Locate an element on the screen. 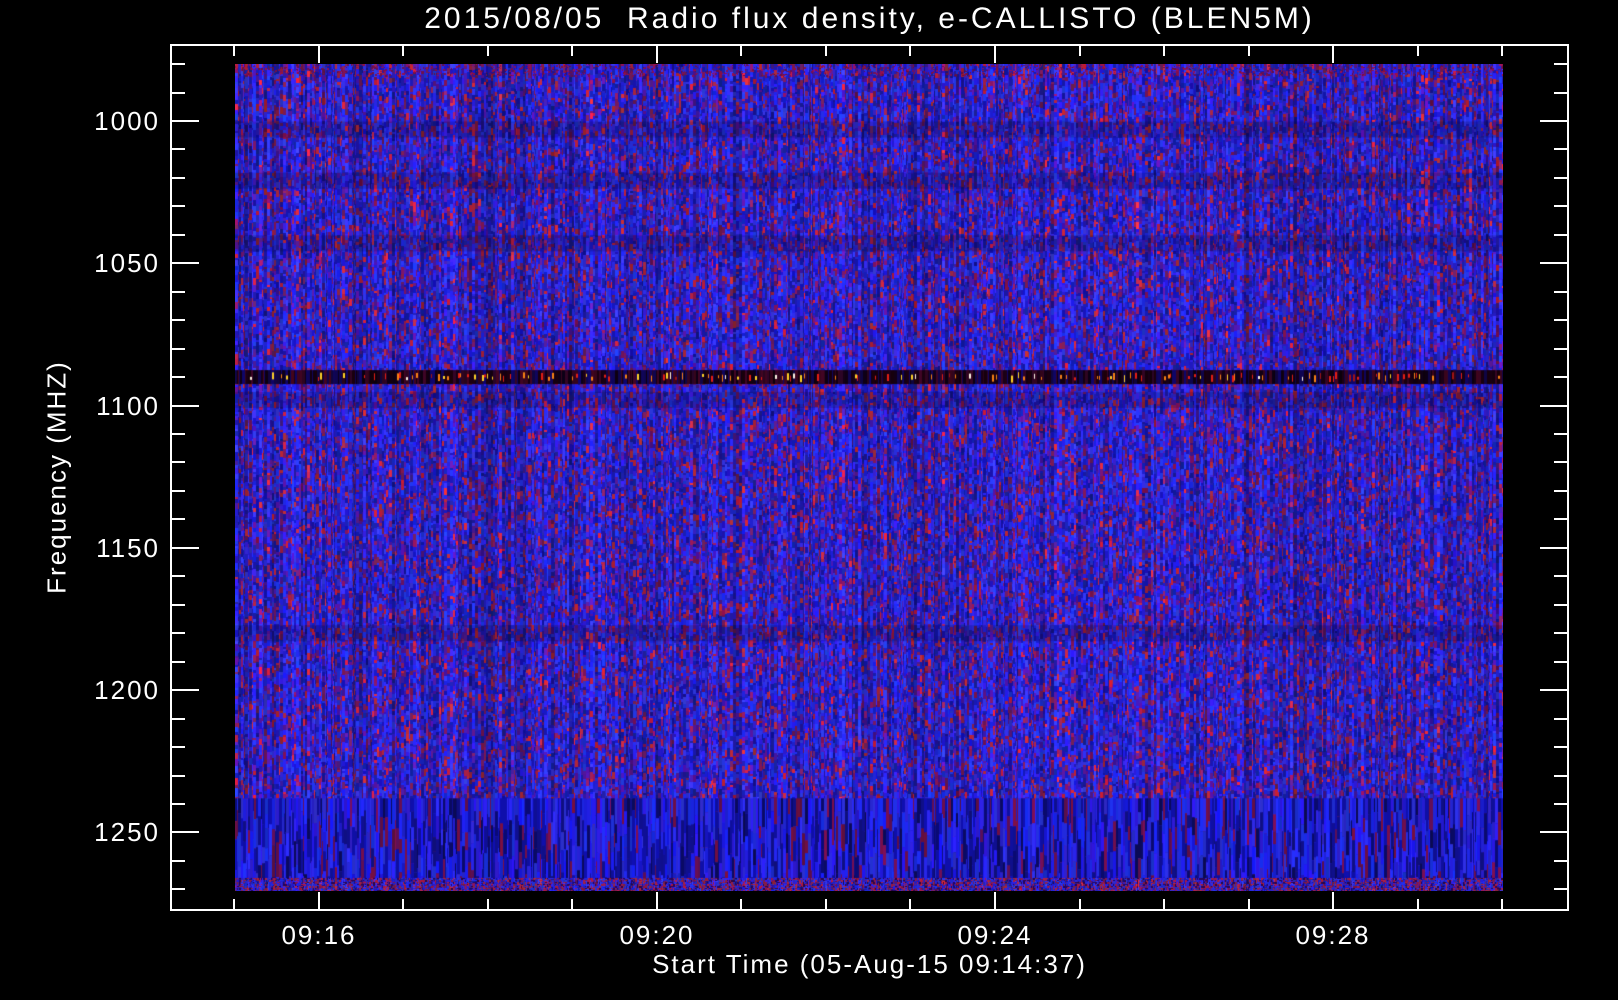 The image size is (1618, 1000). x-tick-label: 09:20 is located at coordinates (657, 935).